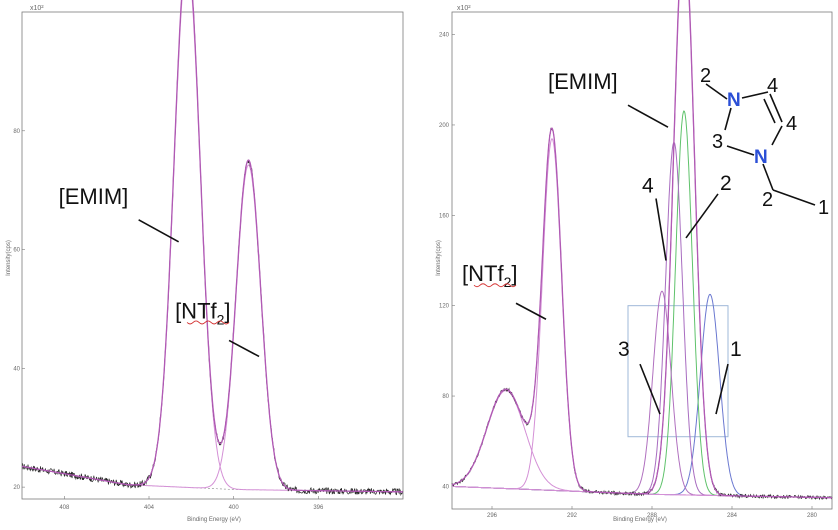 Image resolution: width=838 pixels, height=530 pixels. Describe the element at coordinates (444, 126) in the screenshot. I see `y-tick-label: 200` at that location.